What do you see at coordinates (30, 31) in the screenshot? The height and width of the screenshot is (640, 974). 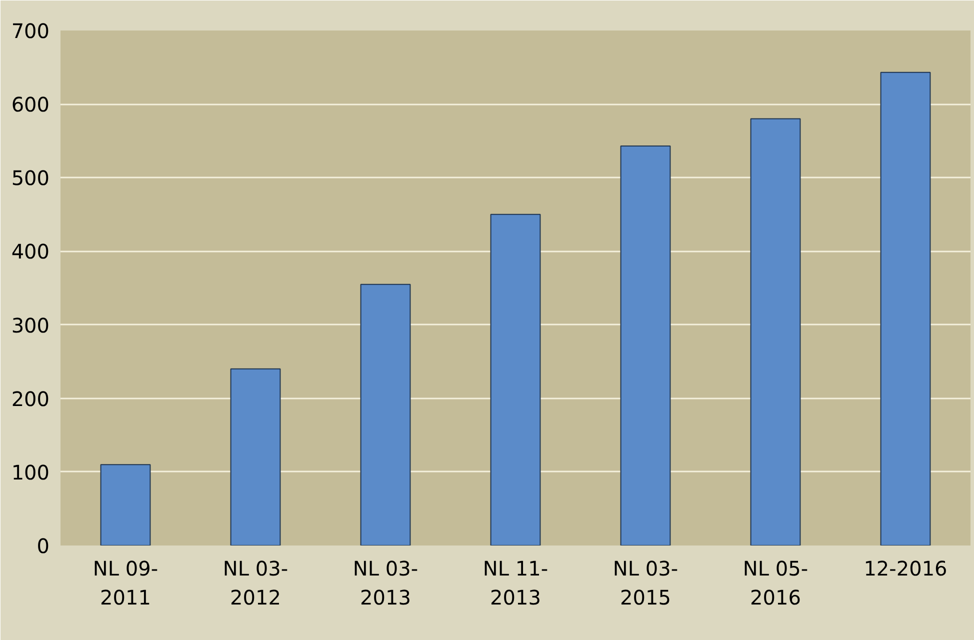 I see `y-tick-label: 700` at bounding box center [30, 31].